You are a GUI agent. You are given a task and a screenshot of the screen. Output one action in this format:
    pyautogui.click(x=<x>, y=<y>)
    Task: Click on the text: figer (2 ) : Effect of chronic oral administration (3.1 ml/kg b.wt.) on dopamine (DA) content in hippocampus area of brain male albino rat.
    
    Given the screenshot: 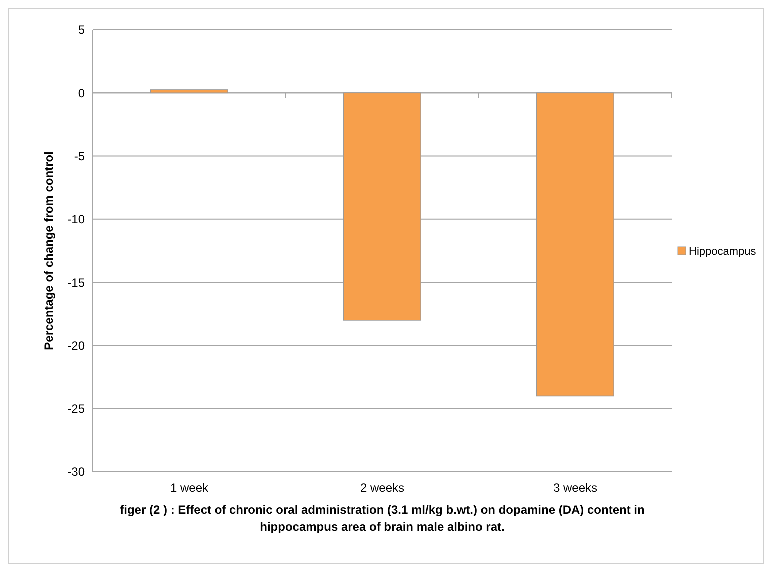 What is the action you would take?
    pyautogui.click(x=382, y=518)
    